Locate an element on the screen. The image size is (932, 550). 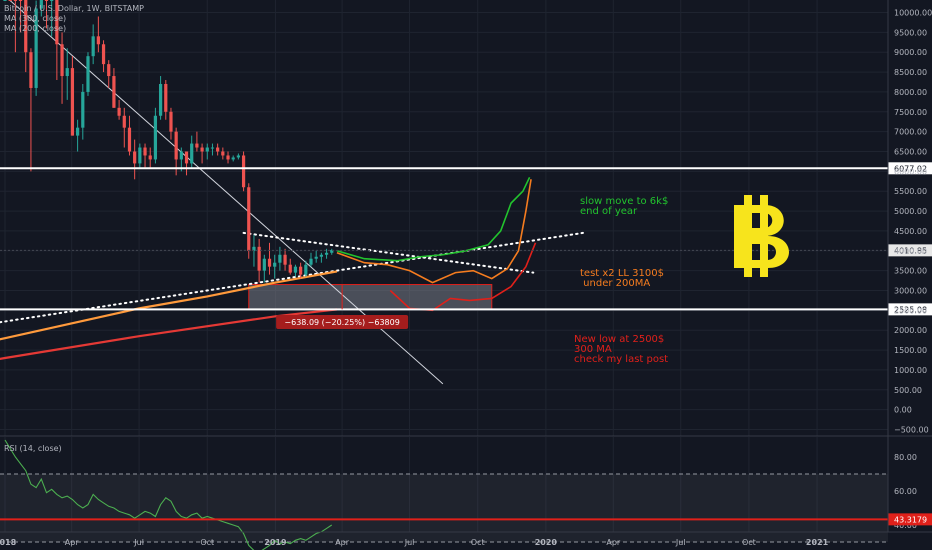
rsi-reference-tag is located at coordinates (910, 519).